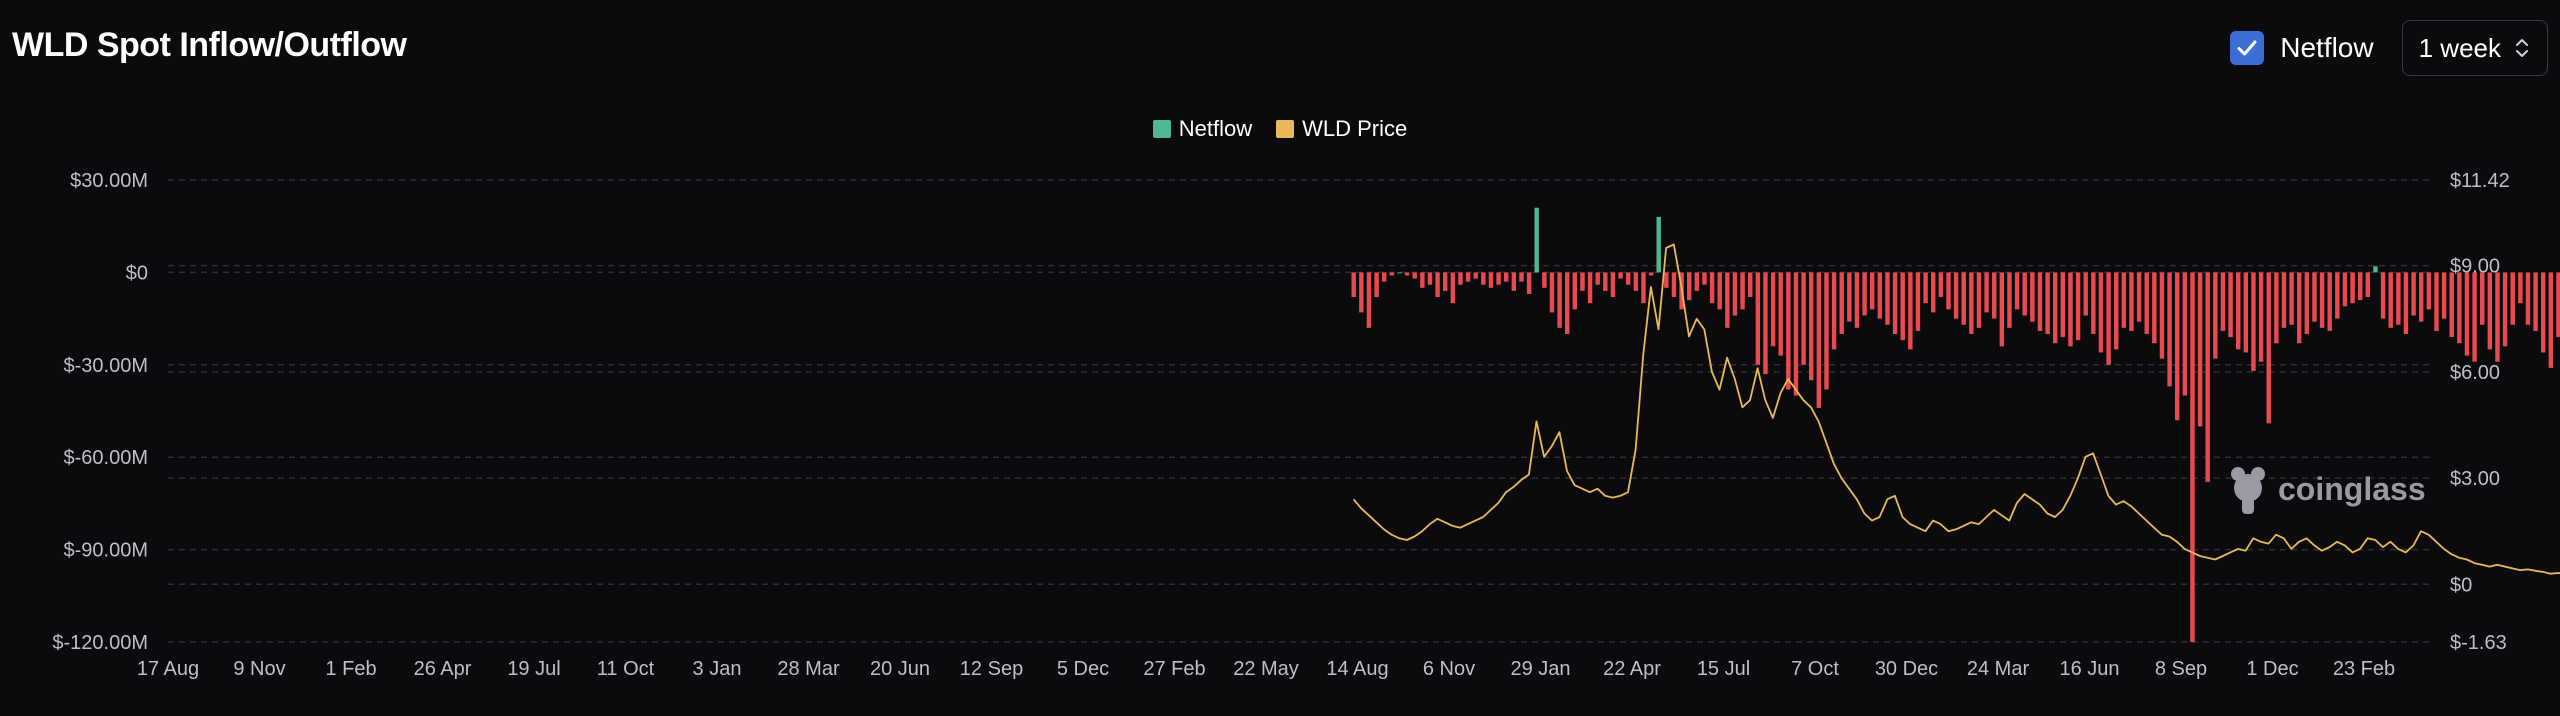  I want to click on x-tick-label: 8 Sep, so click(2181, 669).